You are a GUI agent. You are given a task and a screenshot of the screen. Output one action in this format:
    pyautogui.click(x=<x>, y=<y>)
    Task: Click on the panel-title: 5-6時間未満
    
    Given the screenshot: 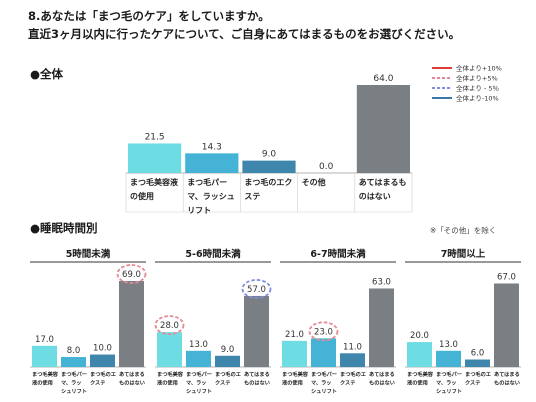 What is the action you would take?
    pyautogui.click(x=213, y=254)
    